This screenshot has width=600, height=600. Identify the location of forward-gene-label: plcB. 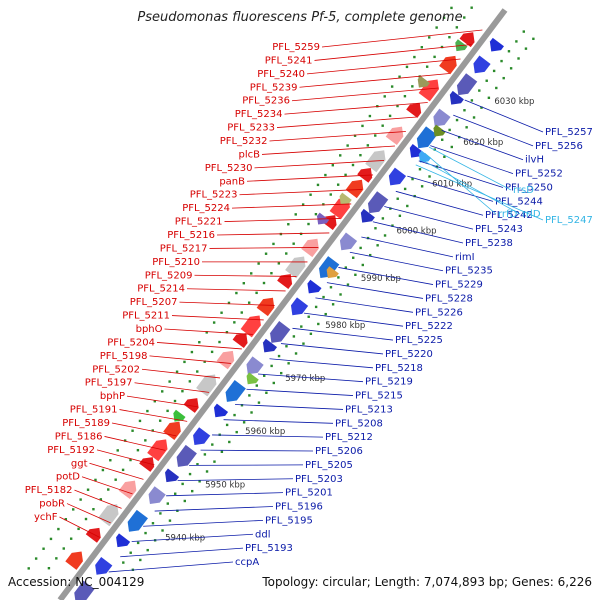
(250, 154).